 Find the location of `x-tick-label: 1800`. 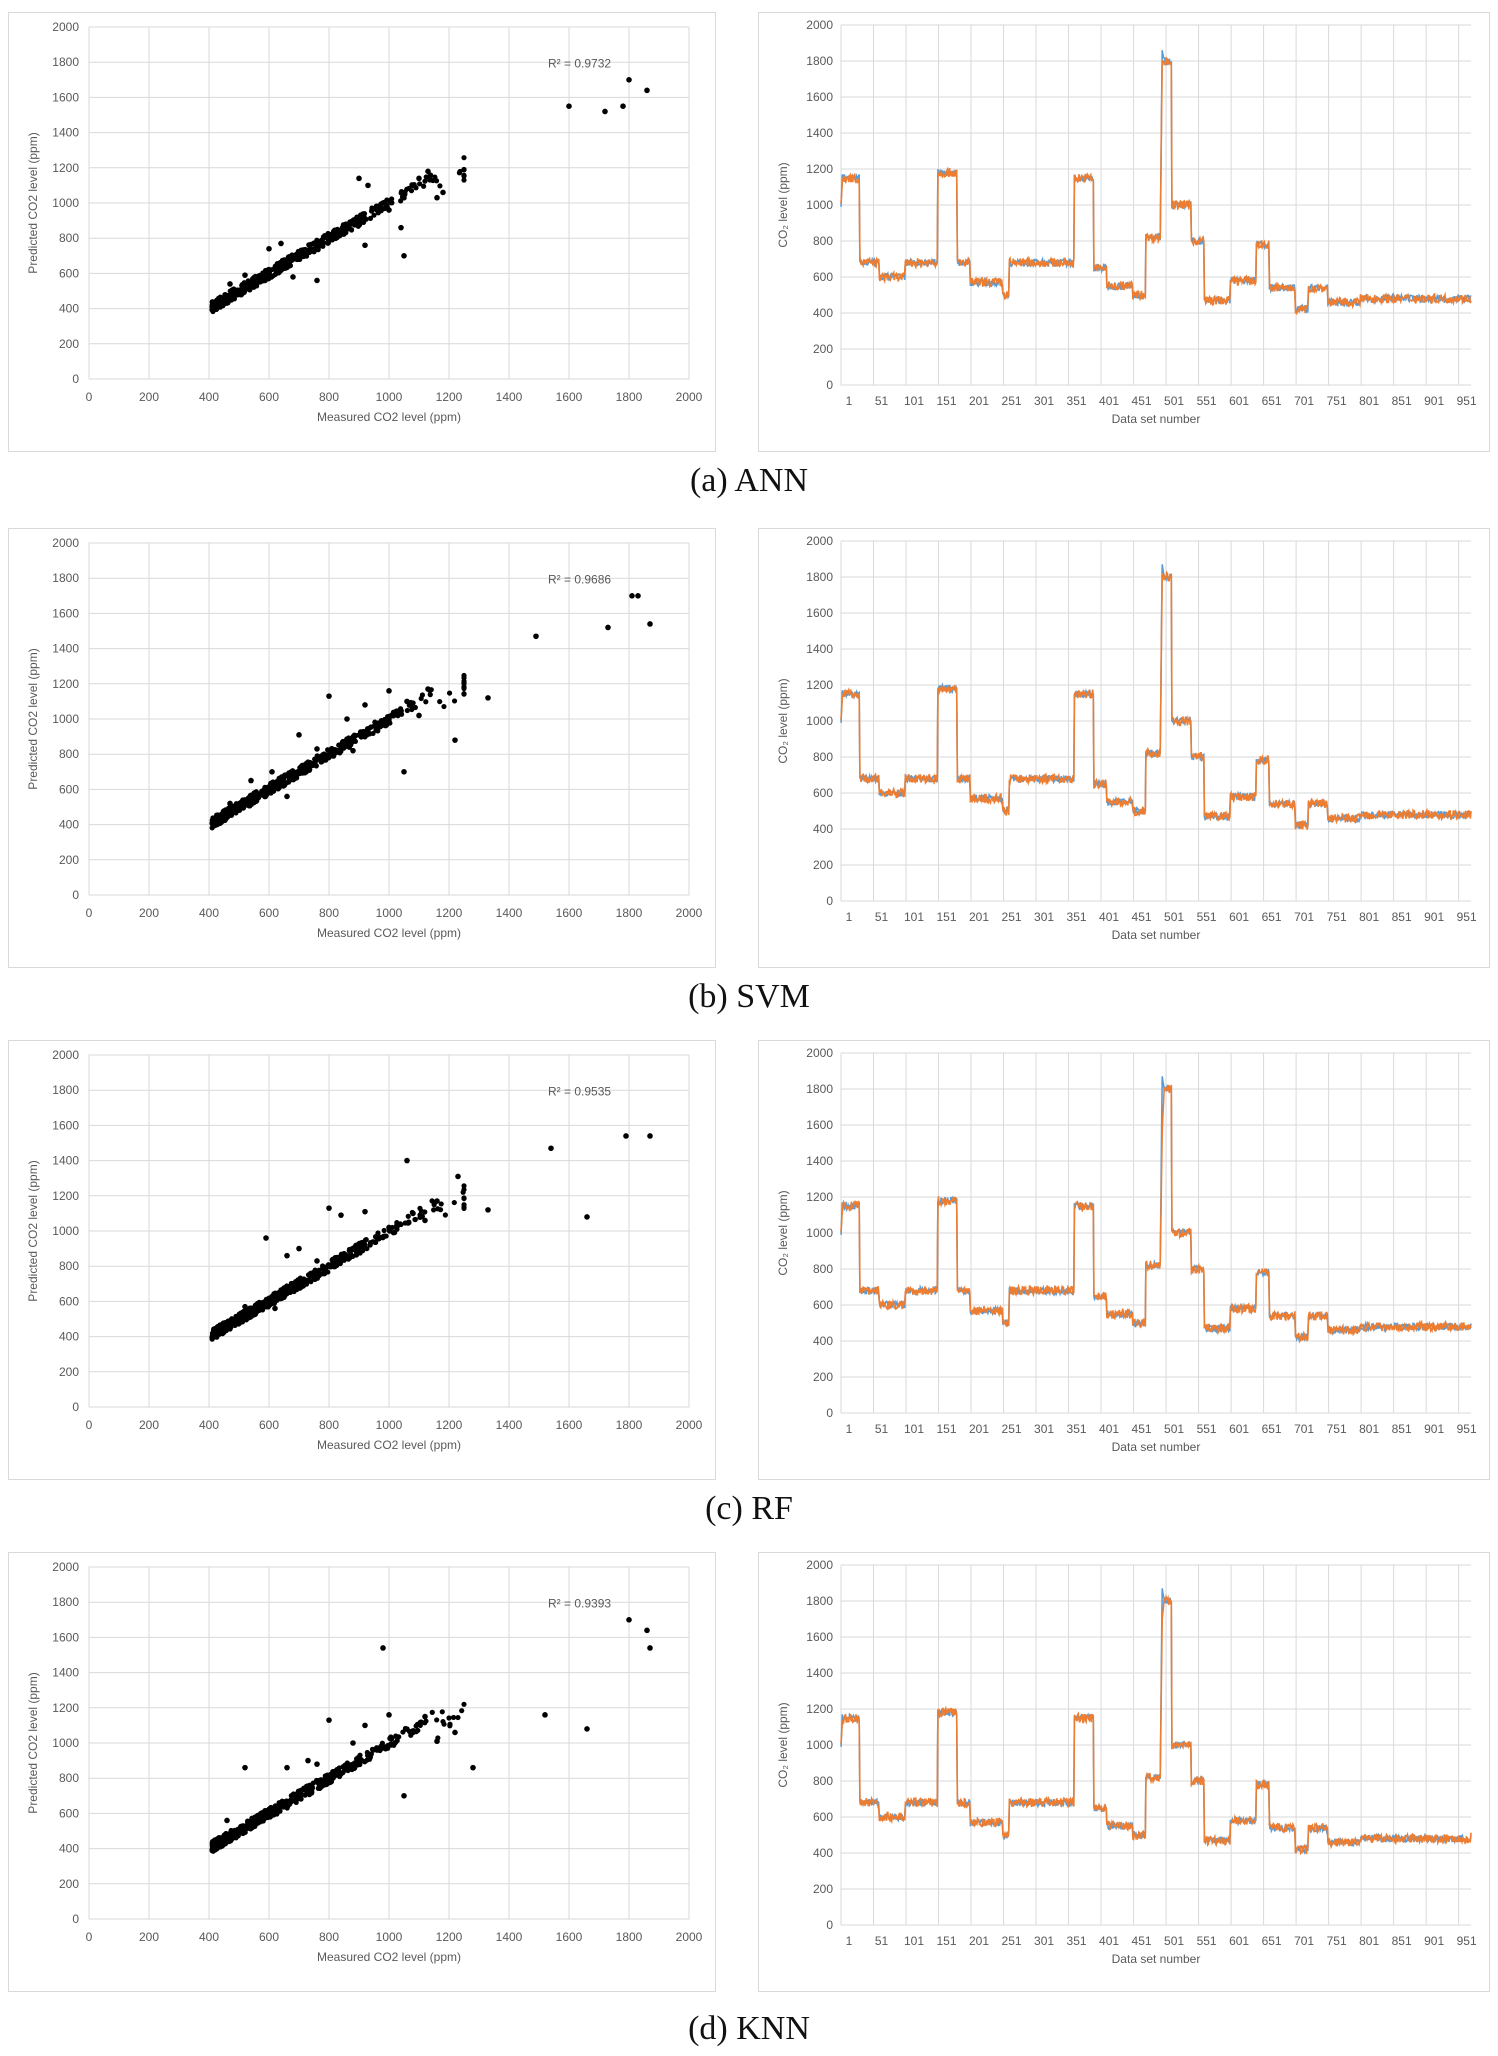

x-tick-label: 1800 is located at coordinates (629, 1425).